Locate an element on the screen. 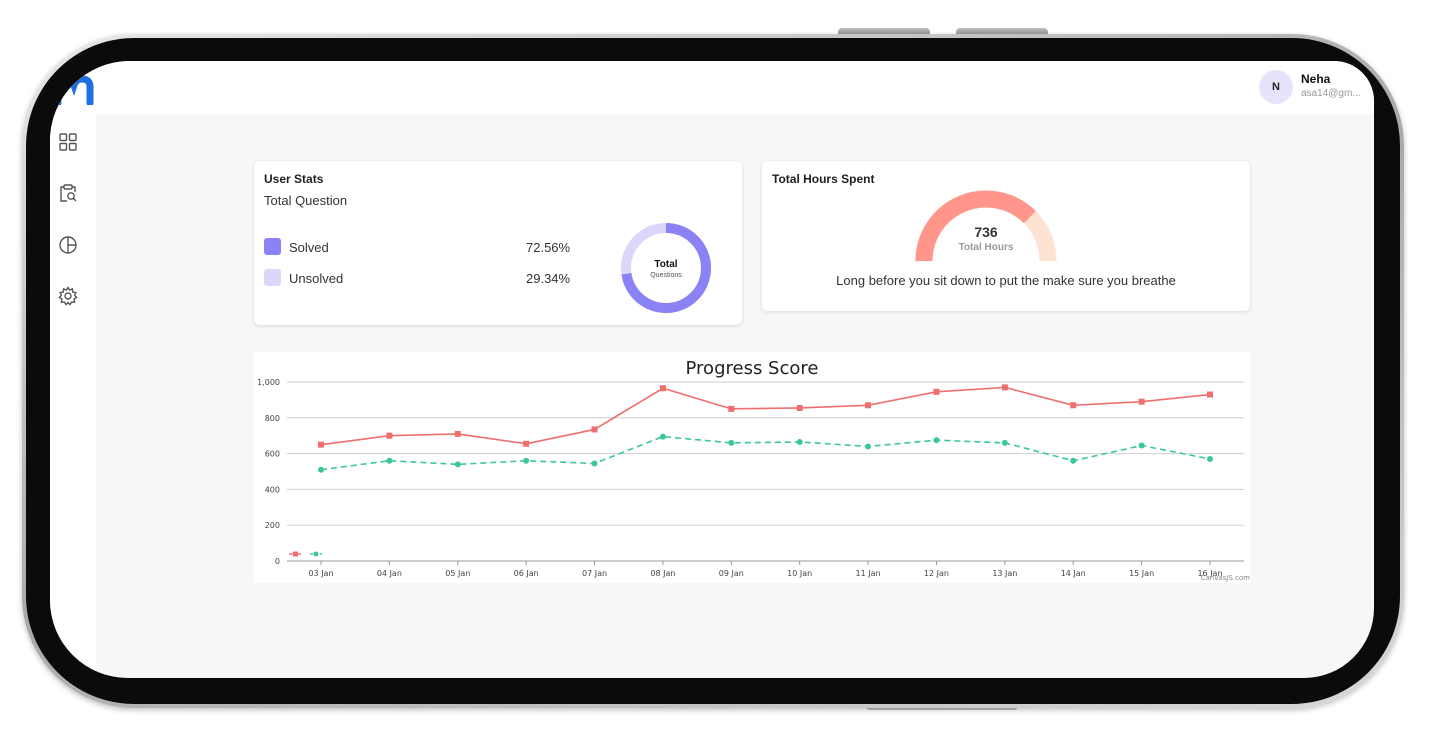 This screenshot has height=736, width=1440. total-question-label: Total Question is located at coordinates (306, 200).